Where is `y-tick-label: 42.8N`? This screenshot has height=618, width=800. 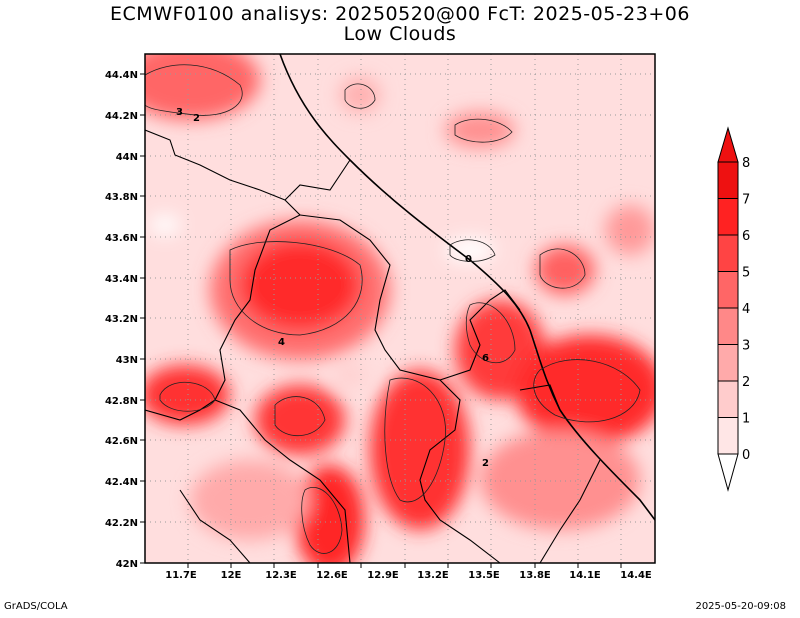
y-tick-label: 42.8N is located at coordinates (121, 401).